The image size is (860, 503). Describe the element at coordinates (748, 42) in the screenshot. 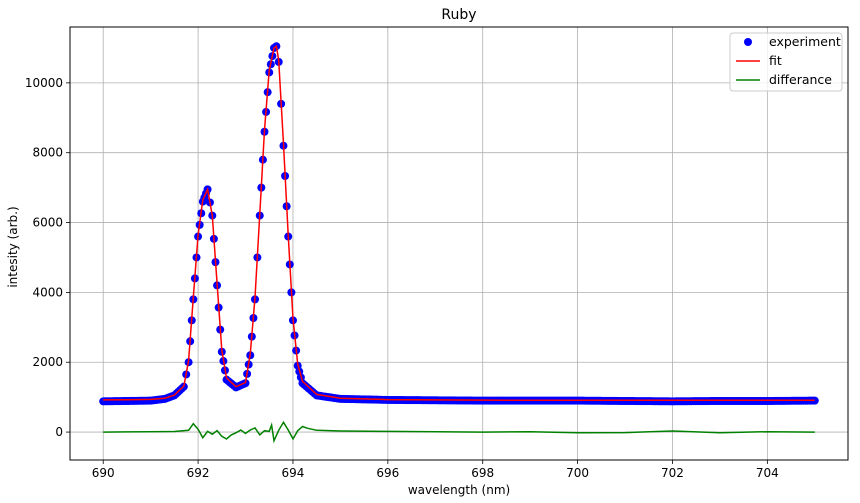

I see `legend-marker-experiment` at that location.